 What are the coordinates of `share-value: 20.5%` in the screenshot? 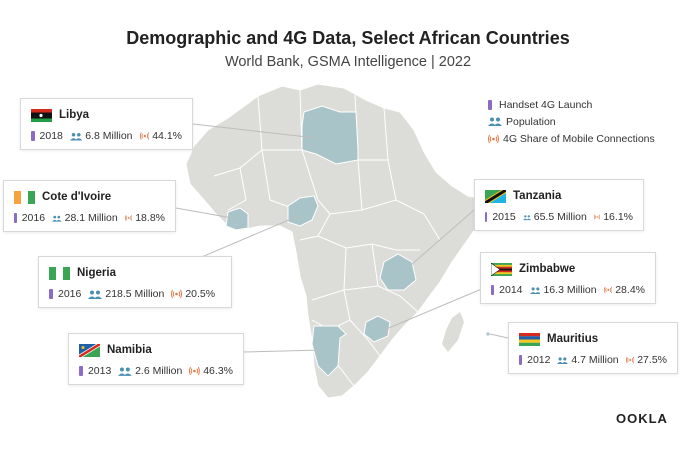 It's located at (200, 294).